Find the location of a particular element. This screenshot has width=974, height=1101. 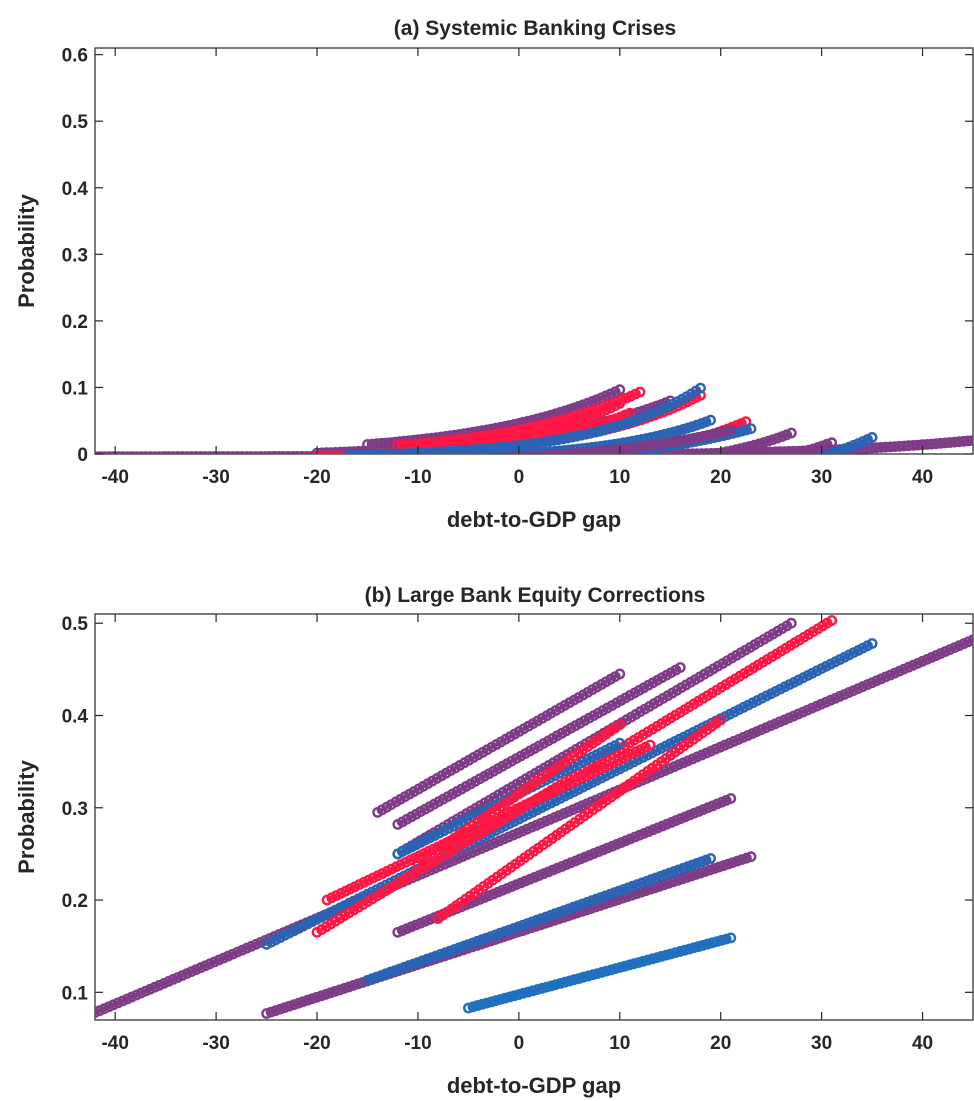

x-axis-label: debt-to-GDP gap is located at coordinates (534, 1085).